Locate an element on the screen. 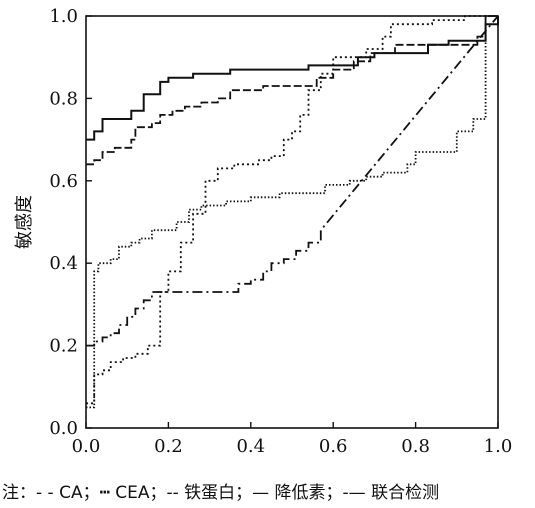 The width and height of the screenshot is (535, 508). chart-legend: 注：‐ ‐ CA；┅ CEA；‐‐ 铁蛋白；— 降低素；‐— 联合检测 is located at coordinates (221, 493).